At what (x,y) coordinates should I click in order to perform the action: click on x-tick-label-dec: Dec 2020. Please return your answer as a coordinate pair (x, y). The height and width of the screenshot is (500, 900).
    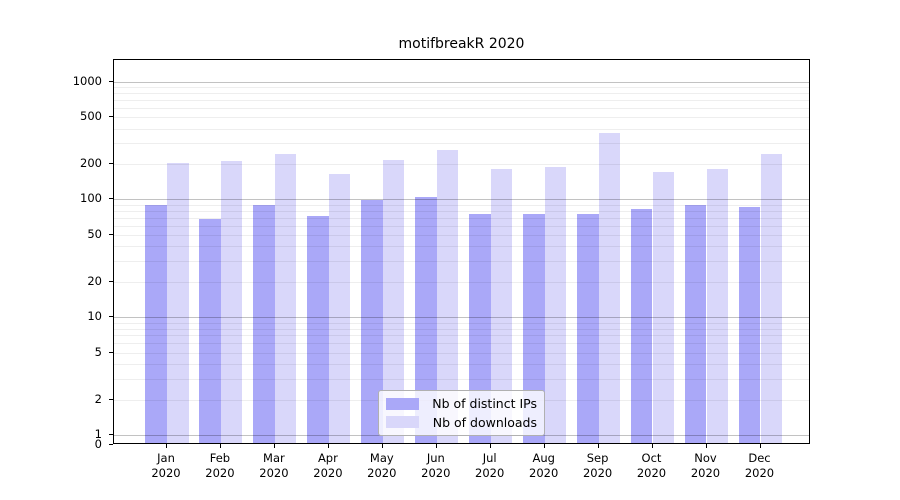
    Looking at the image, I should click on (759, 465).